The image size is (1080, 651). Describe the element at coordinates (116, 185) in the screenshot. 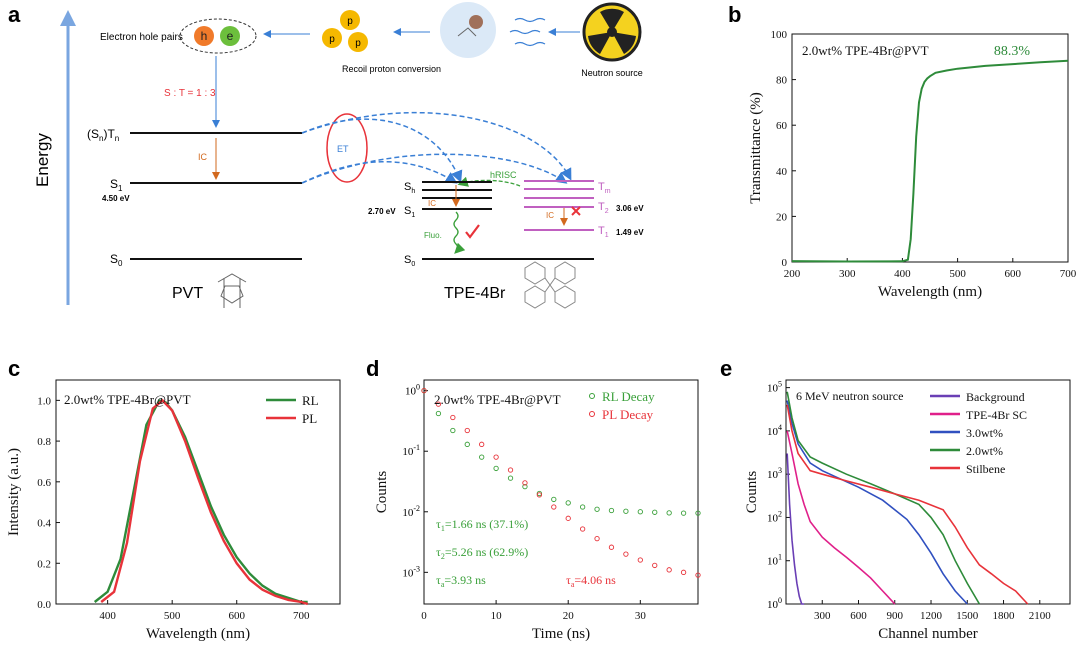

I see `pvt-s1-label: S1` at that location.